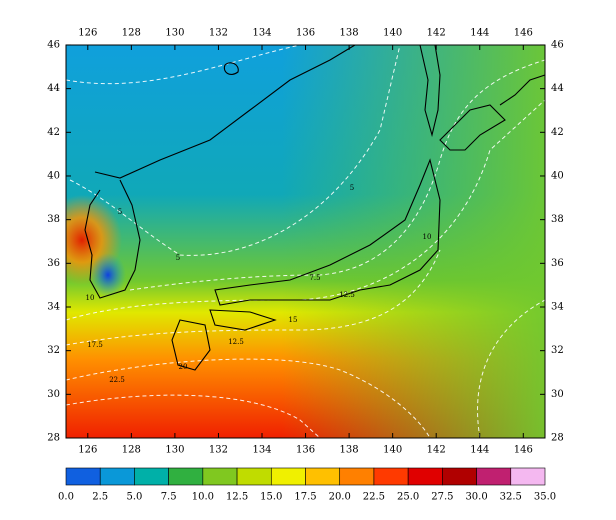  What do you see at coordinates (305, 497) in the screenshot?
I see `colorbar-label: 17.5` at bounding box center [305, 497].